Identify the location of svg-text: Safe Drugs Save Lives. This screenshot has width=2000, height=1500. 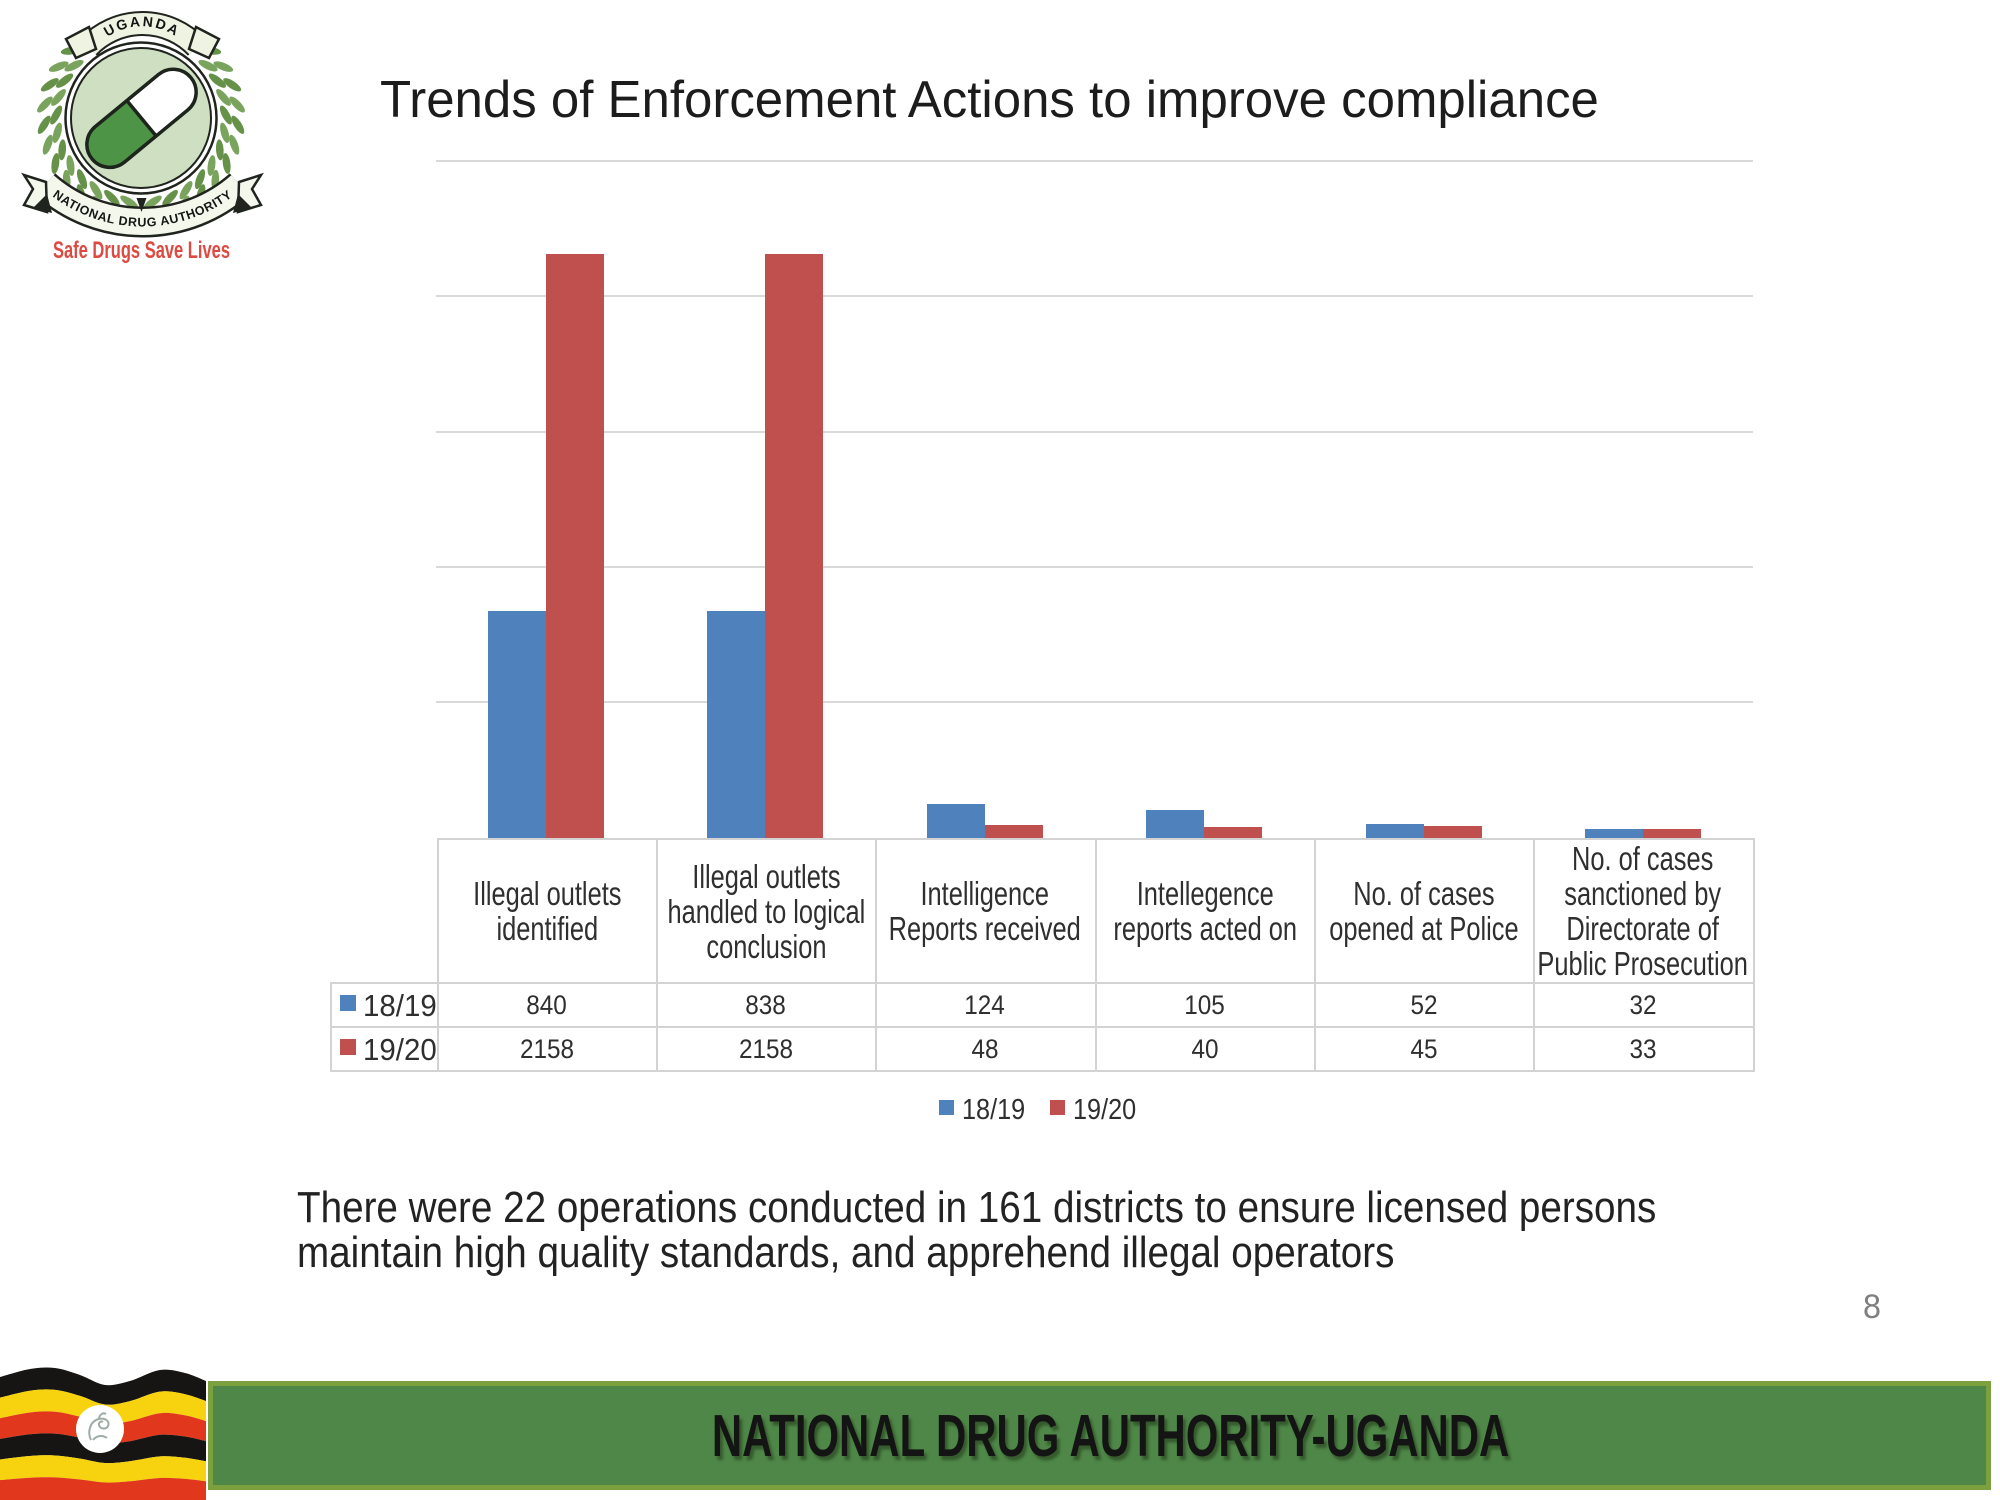
(141, 250).